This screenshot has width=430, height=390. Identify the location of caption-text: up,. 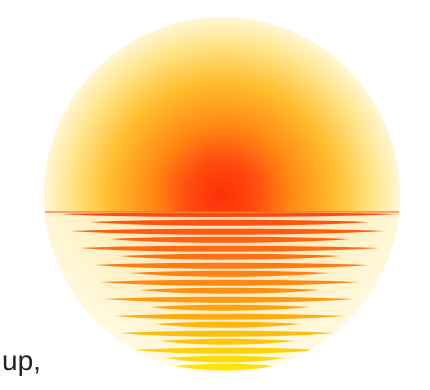
(21, 360).